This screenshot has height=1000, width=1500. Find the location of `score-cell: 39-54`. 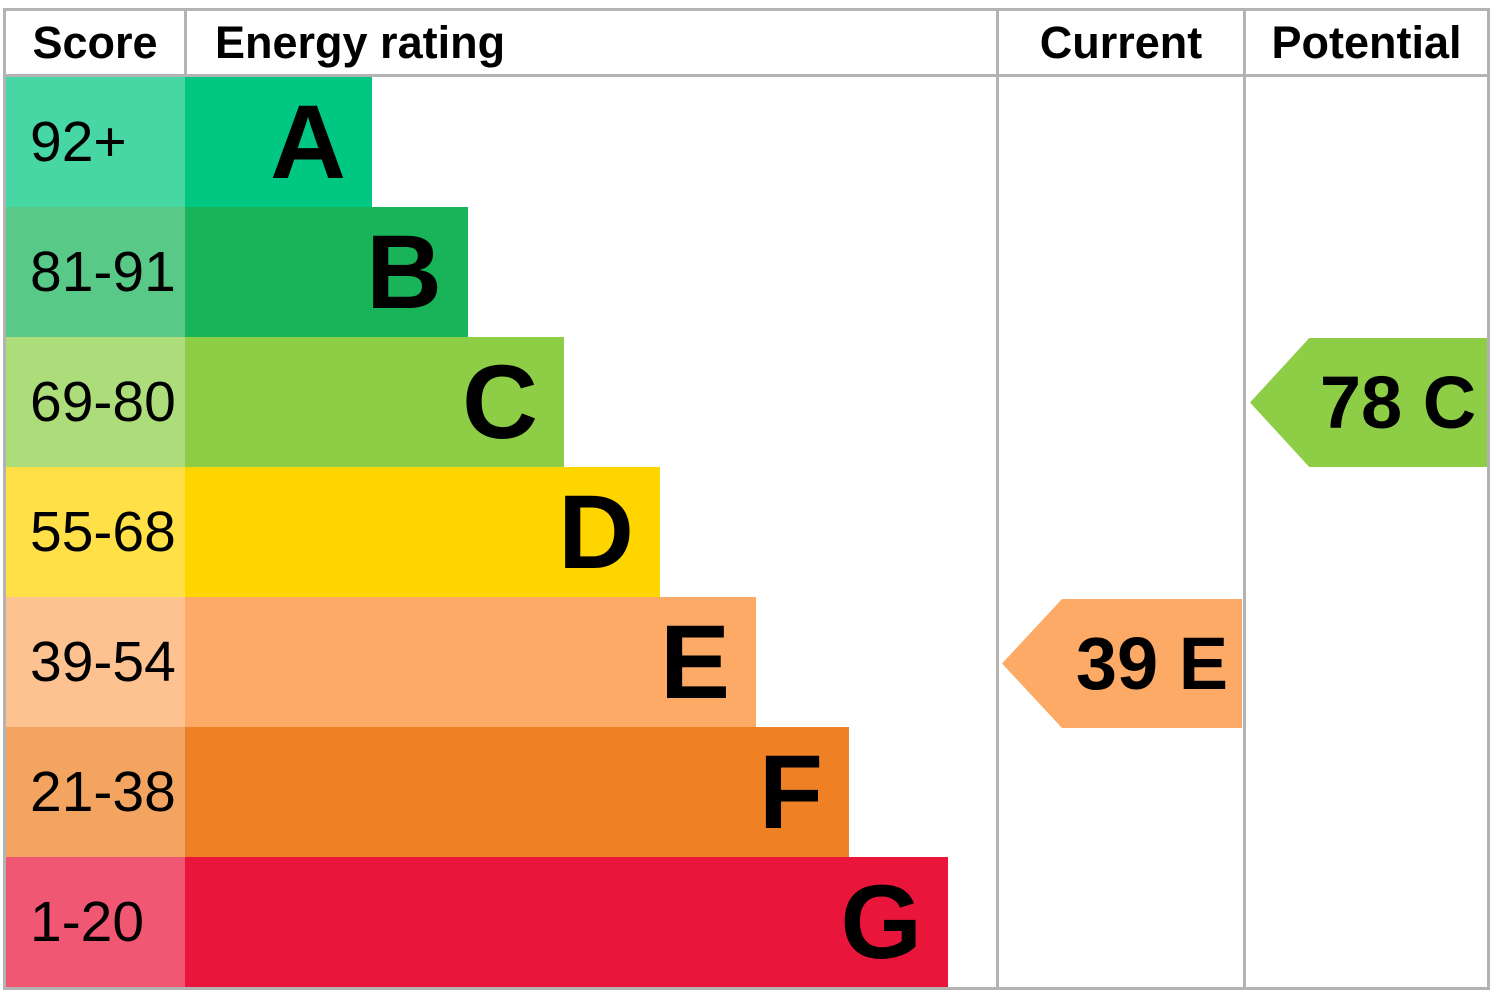

score-cell: 39-54 is located at coordinates (95, 662).